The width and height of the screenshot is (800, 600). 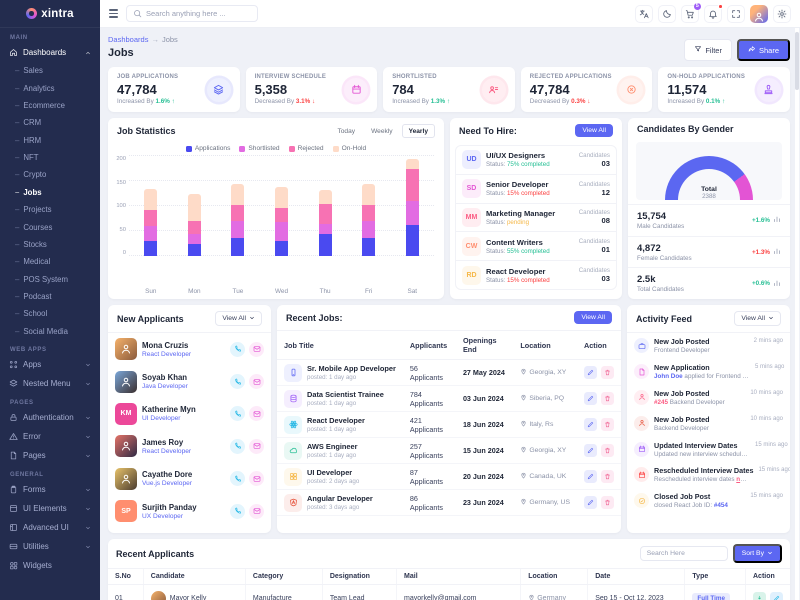 I want to click on legend-shortlisted: Shortlisted, so click(x=259, y=148).